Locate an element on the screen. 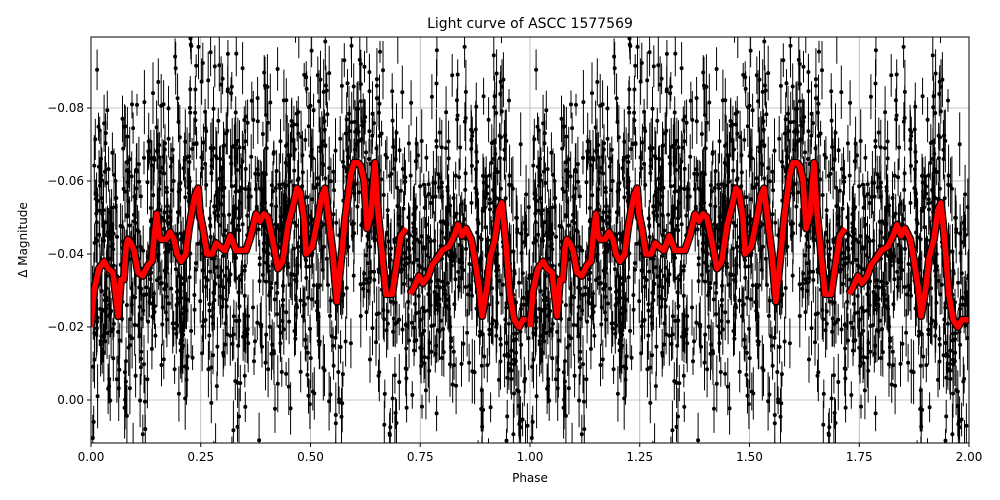 This screenshot has width=1000, height=500. y-tick-label: −0.02 is located at coordinates (65, 327).